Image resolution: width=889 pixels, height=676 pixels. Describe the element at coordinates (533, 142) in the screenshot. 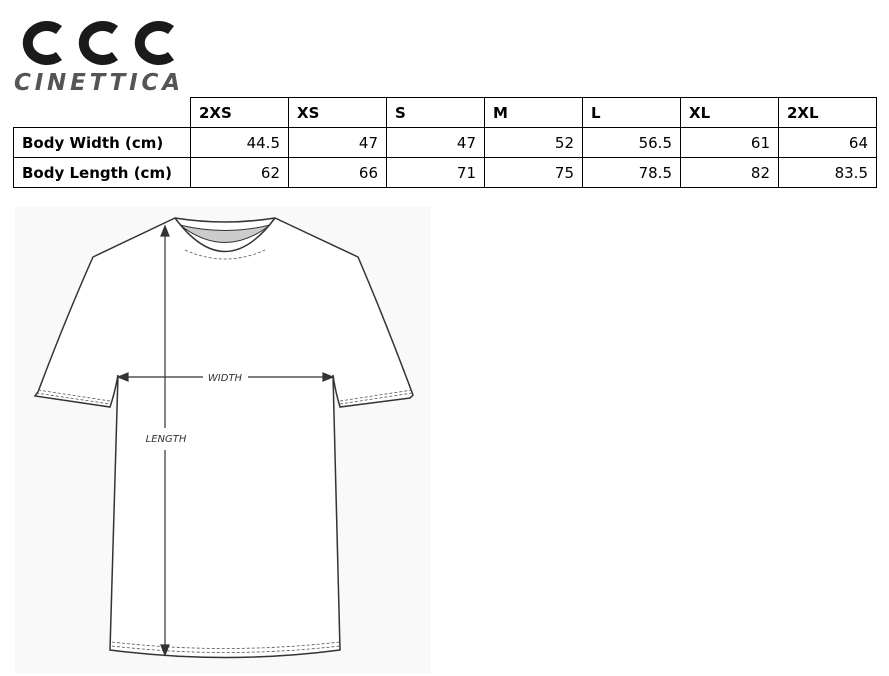

I see `cell: 52` at that location.